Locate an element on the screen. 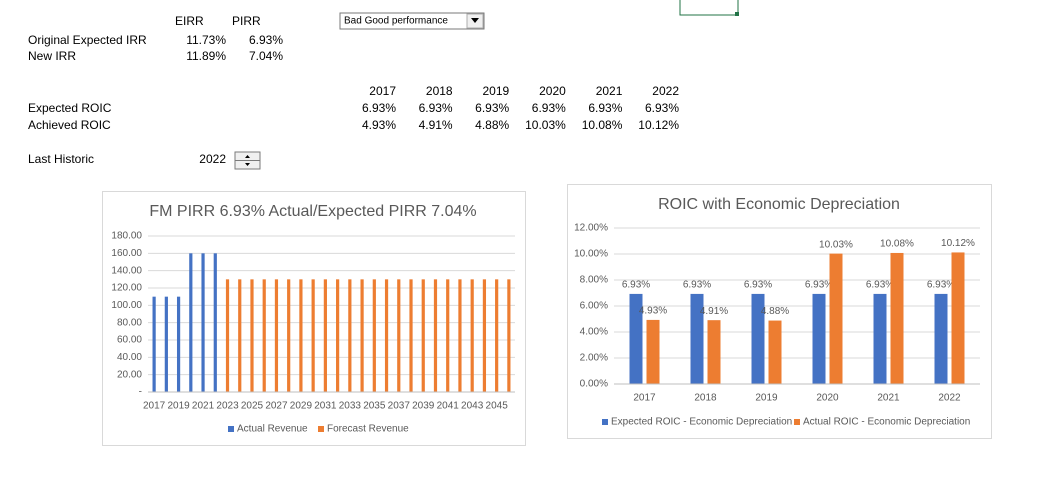  legend-label: Actual ROIC - Economic Depreciation is located at coordinates (886, 422).